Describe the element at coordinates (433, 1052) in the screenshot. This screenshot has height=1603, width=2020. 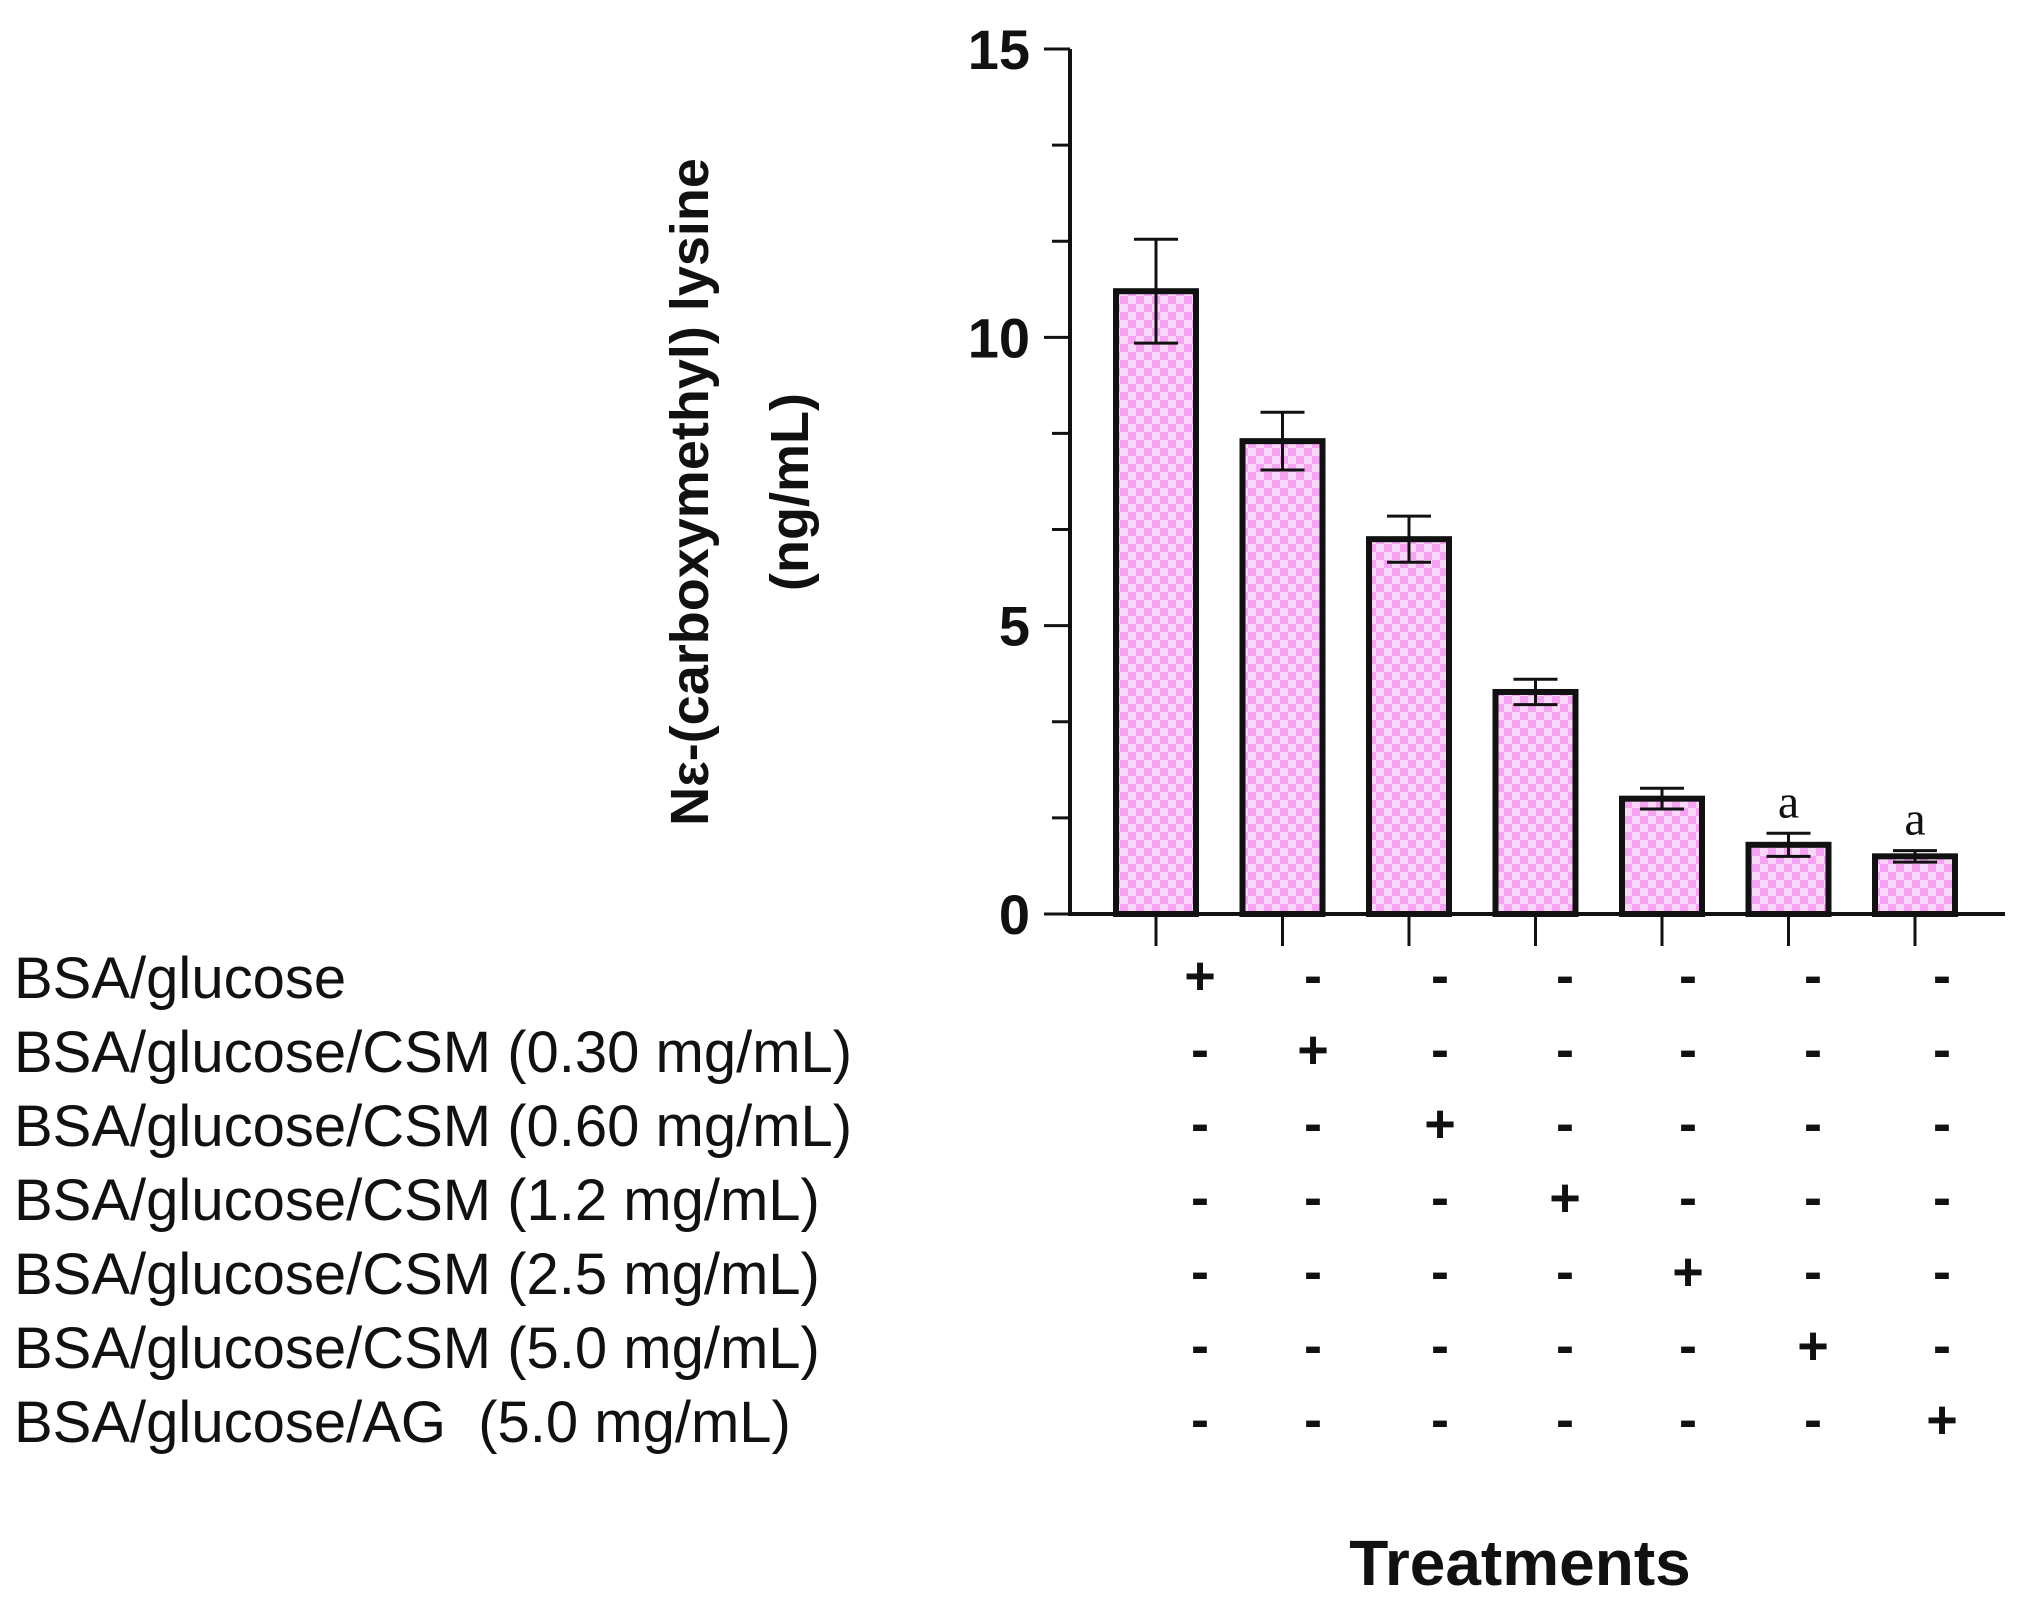
I see `treatment-row-label: BSA/glucose/CSM (0.30 mg/mL)` at that location.